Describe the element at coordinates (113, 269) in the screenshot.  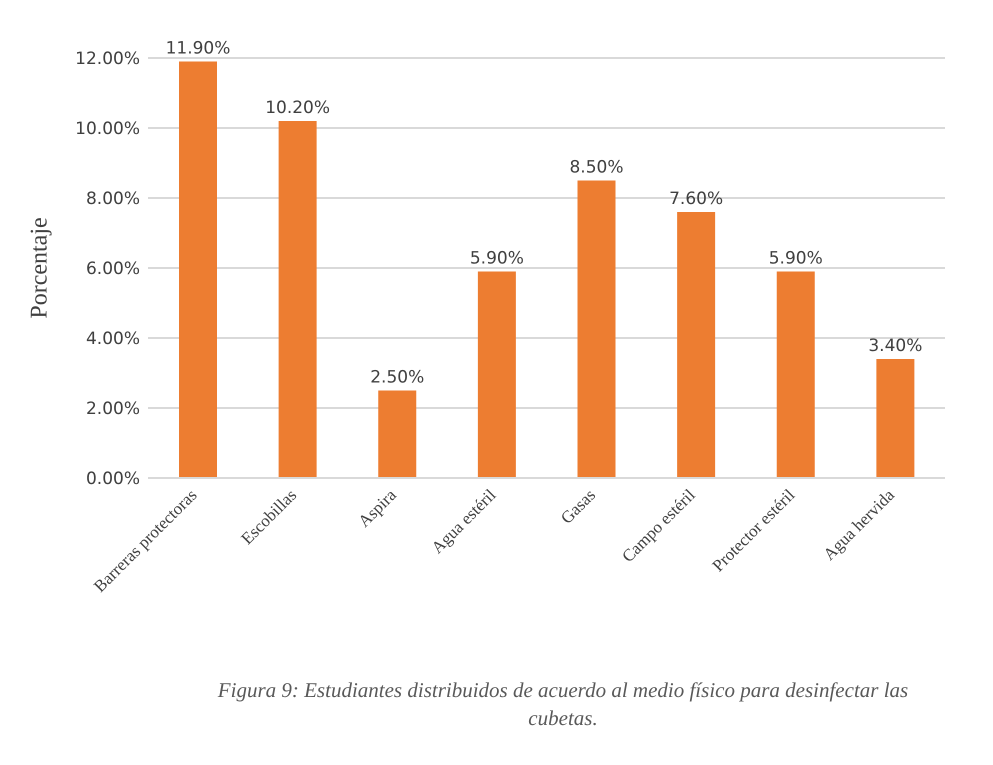
I see `y-tick-label: 6.00%` at that location.